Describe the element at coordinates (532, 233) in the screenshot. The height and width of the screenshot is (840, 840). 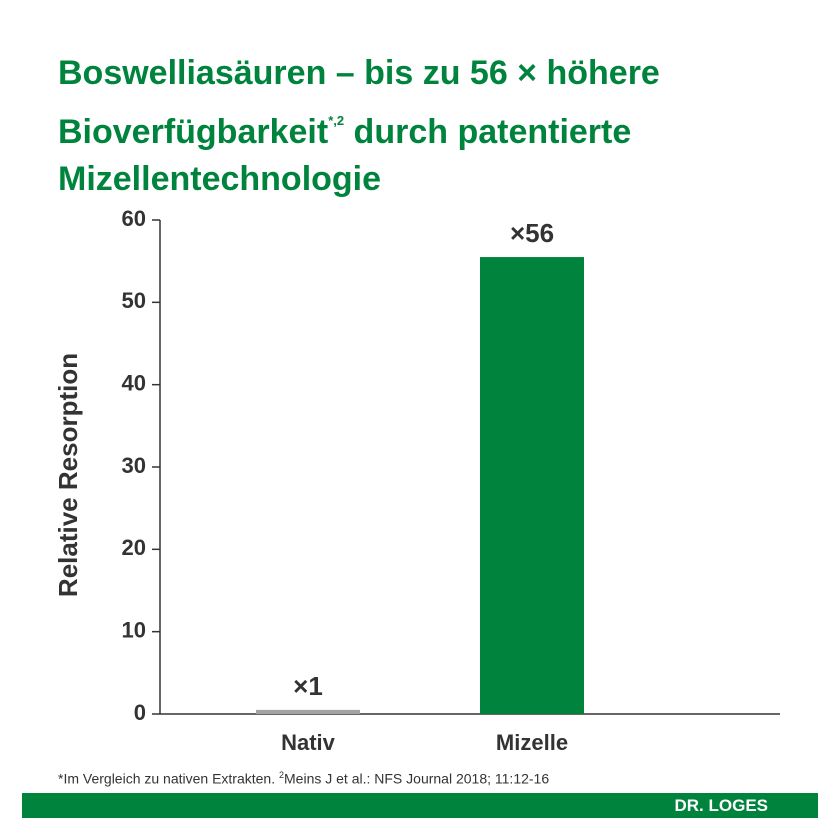
I see `annotation: ×56` at that location.